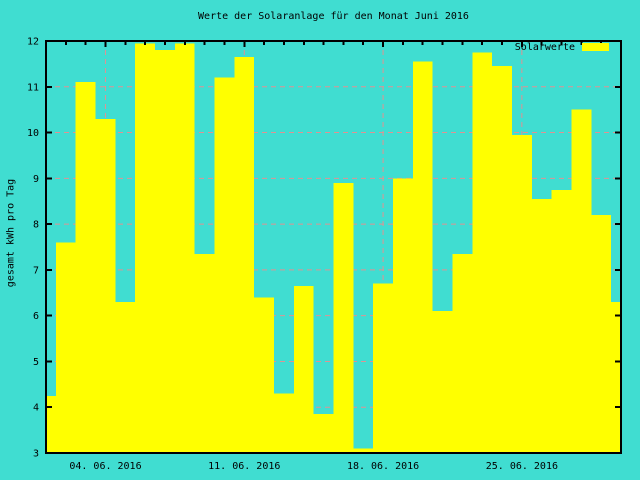 Image resolution: width=640 pixels, height=480 pixels. What do you see at coordinates (33, 87) in the screenshot?
I see `y-tick-label-11: 11` at bounding box center [33, 87].